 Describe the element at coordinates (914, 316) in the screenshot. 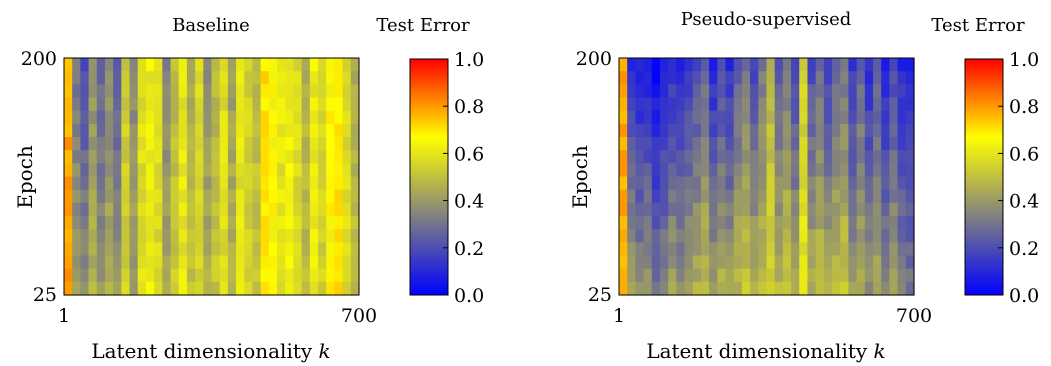

I see `x-tick-label: 700` at that location.